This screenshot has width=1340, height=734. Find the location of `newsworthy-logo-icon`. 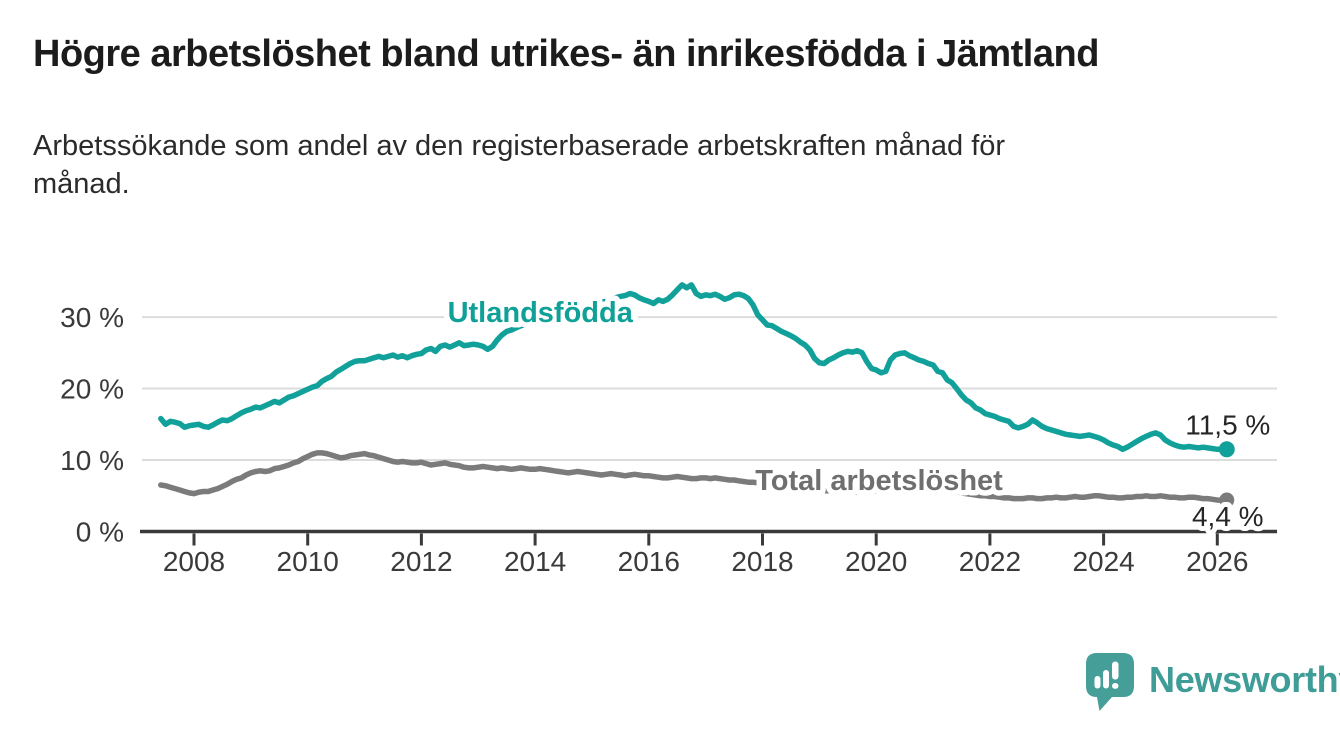

newsworthy-logo-icon is located at coordinates (1110, 682).